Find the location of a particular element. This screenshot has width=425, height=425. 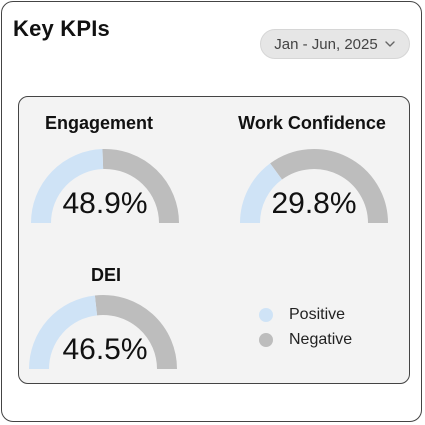

legend-item-positive: Positive is located at coordinates (302, 315).